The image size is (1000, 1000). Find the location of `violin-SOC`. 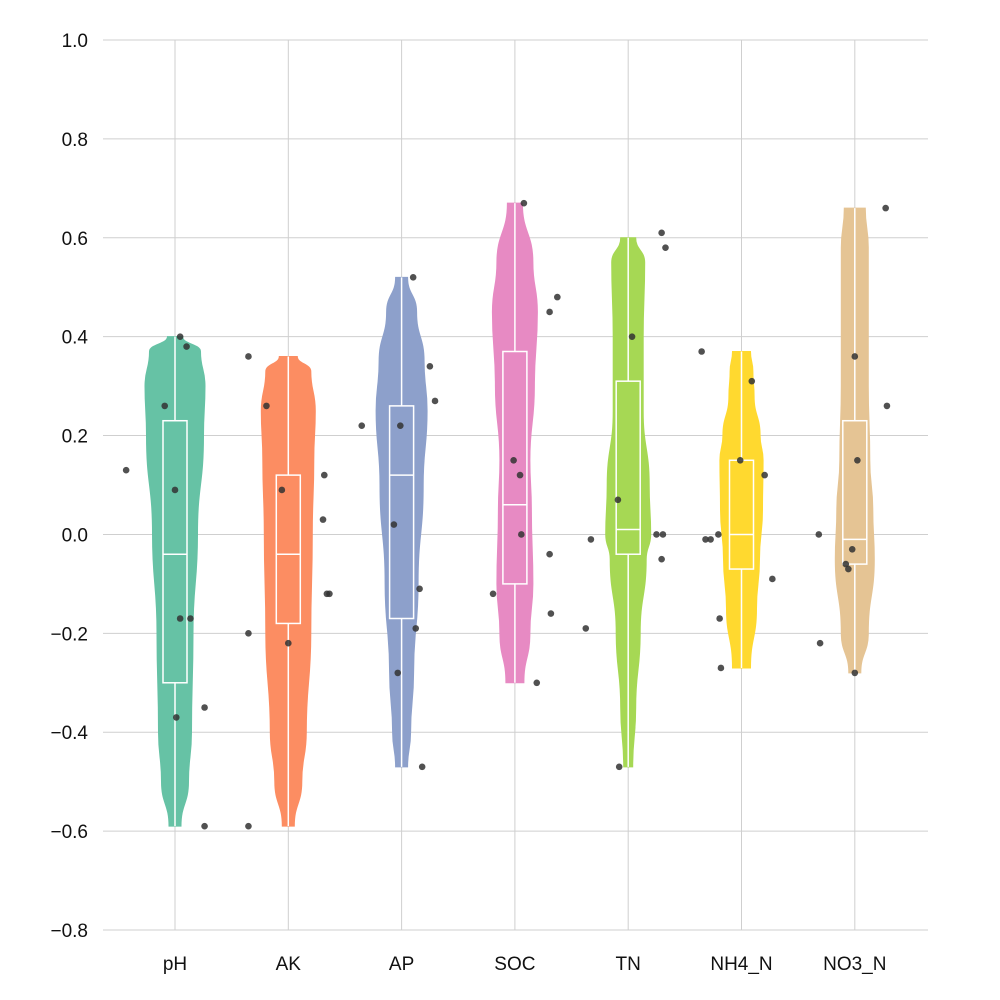

violin-SOC is located at coordinates (514, 443).